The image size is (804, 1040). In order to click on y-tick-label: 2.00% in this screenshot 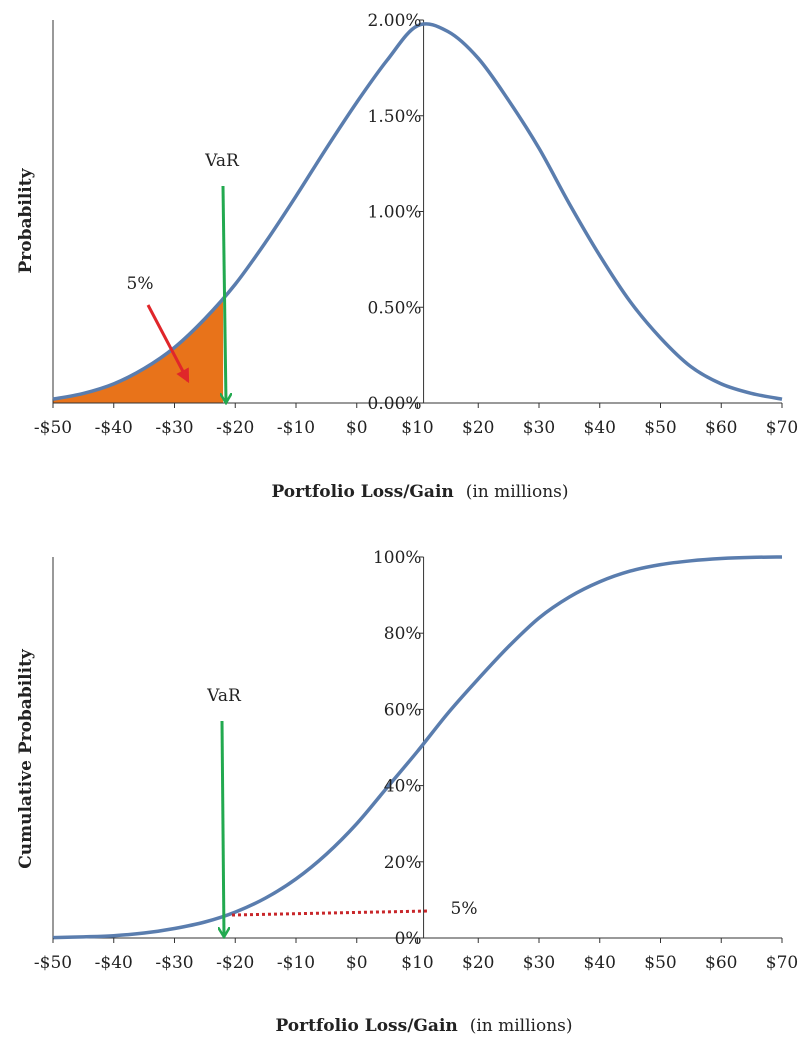, I will do `click(395, 21)`.